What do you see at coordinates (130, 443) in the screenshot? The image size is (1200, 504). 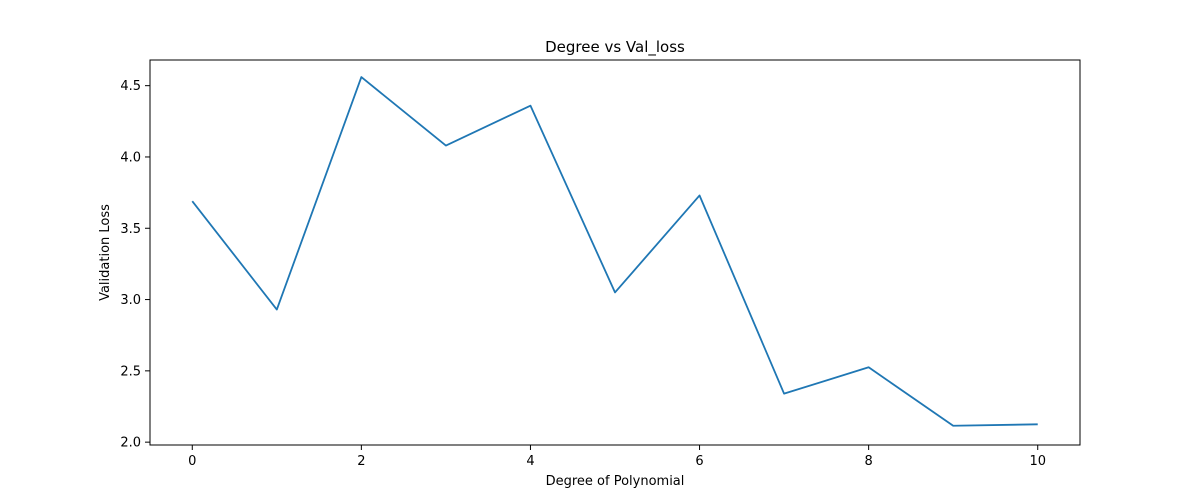 I see `y-tick-label: 2.0` at bounding box center [130, 443].